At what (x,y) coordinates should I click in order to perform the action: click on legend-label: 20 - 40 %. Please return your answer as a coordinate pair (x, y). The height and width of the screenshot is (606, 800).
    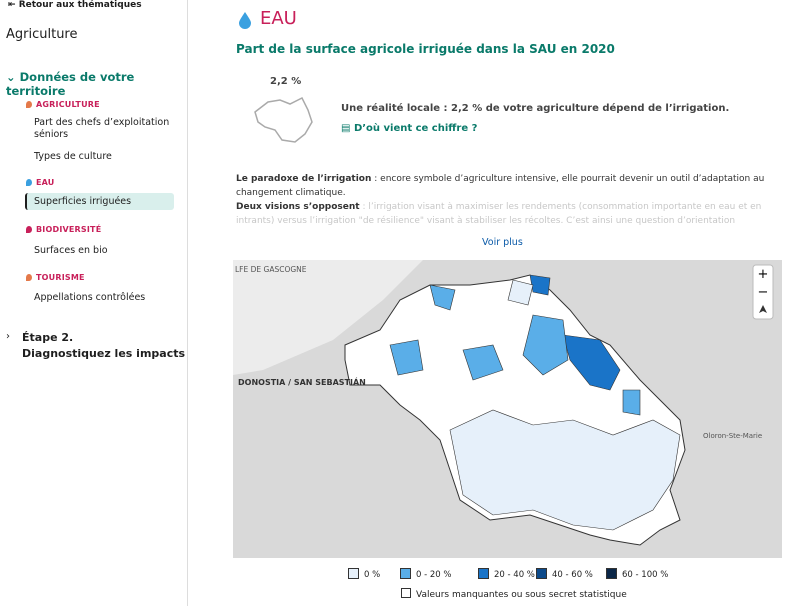
    Looking at the image, I should click on (514, 575).